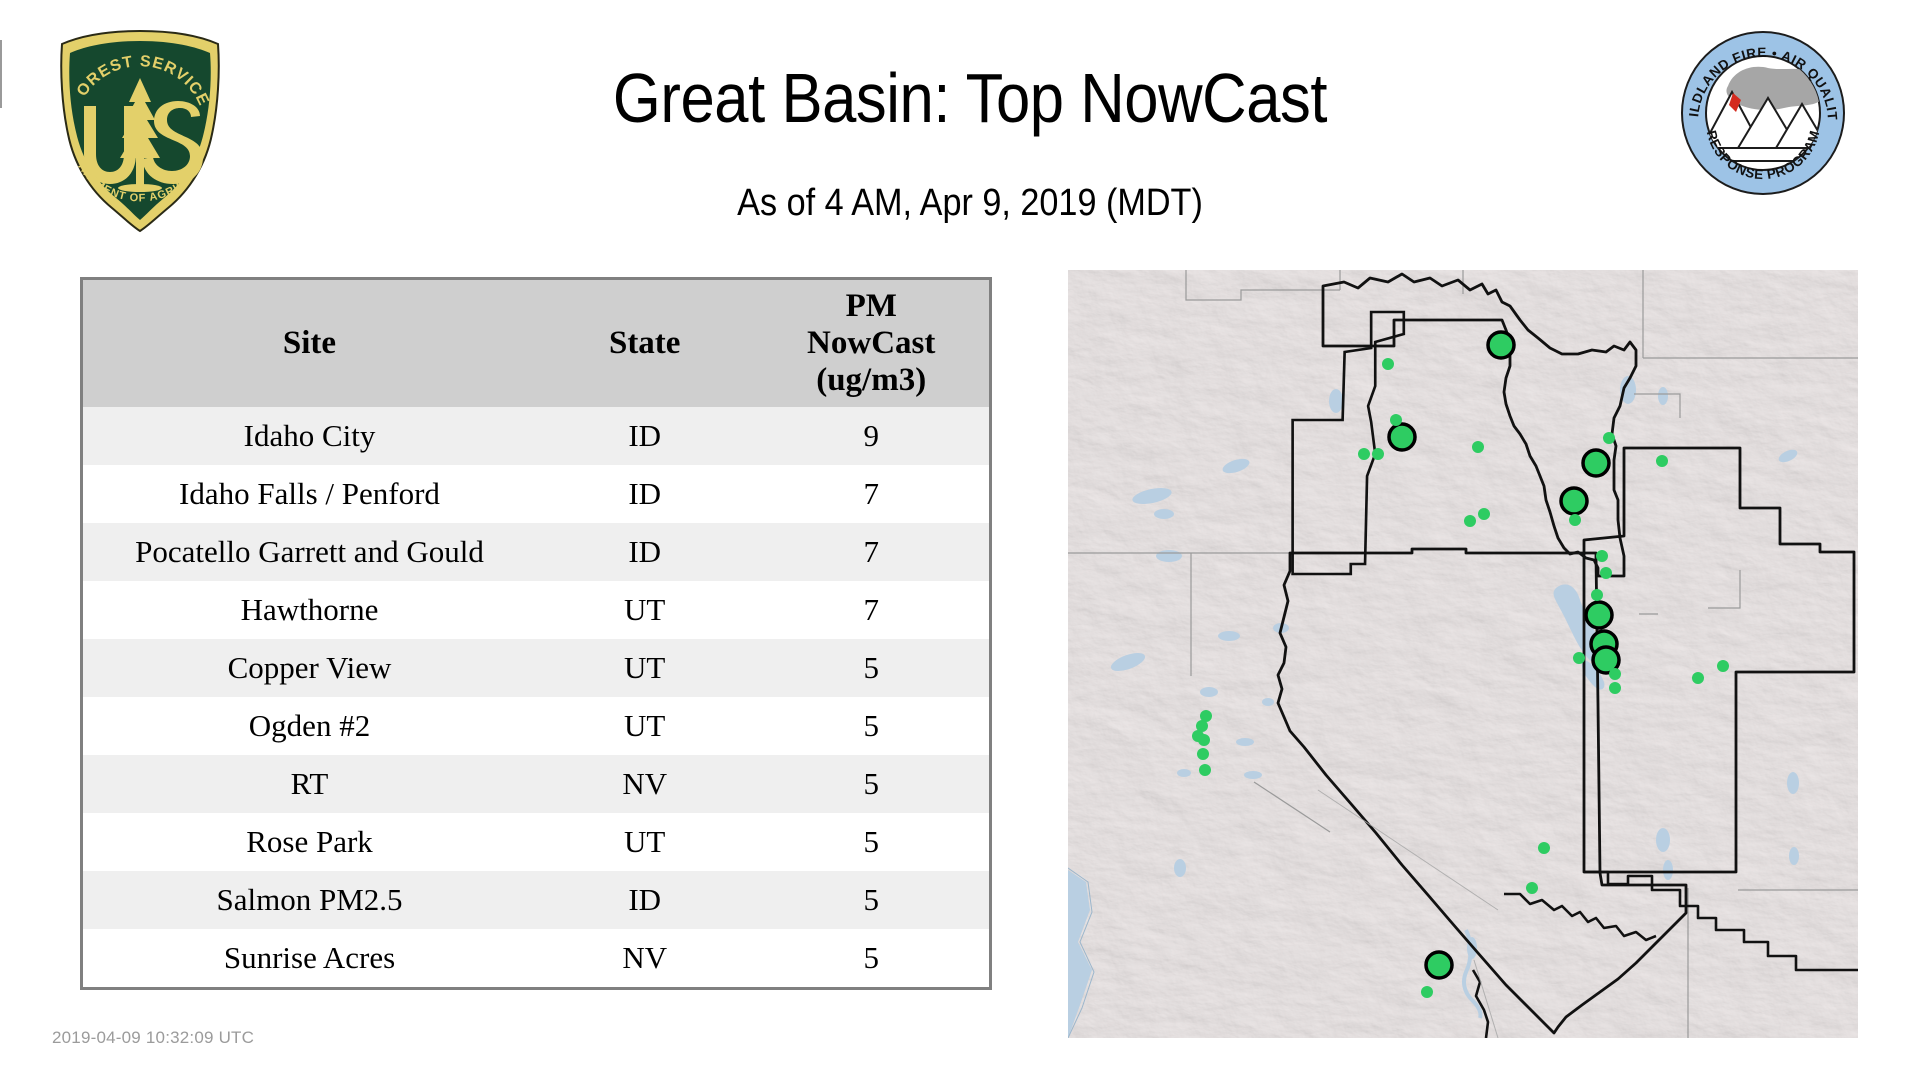 The image size is (1920, 1080). What do you see at coordinates (536, 493) in the screenshot?
I see `table-row: Idaho Falls / Penford ID 7` at bounding box center [536, 493].